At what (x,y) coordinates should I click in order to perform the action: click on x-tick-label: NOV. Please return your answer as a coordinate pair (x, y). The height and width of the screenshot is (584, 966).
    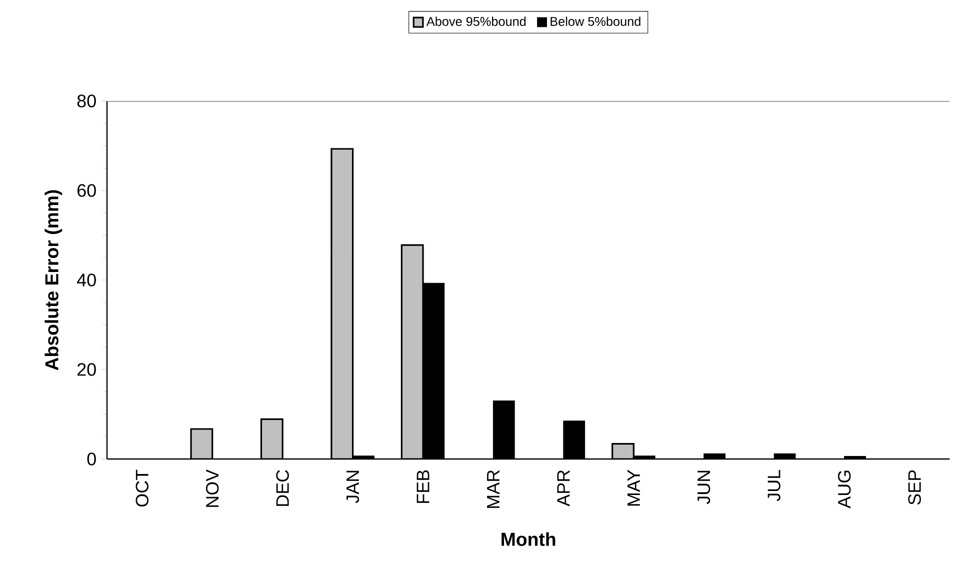
    Looking at the image, I should click on (212, 488).